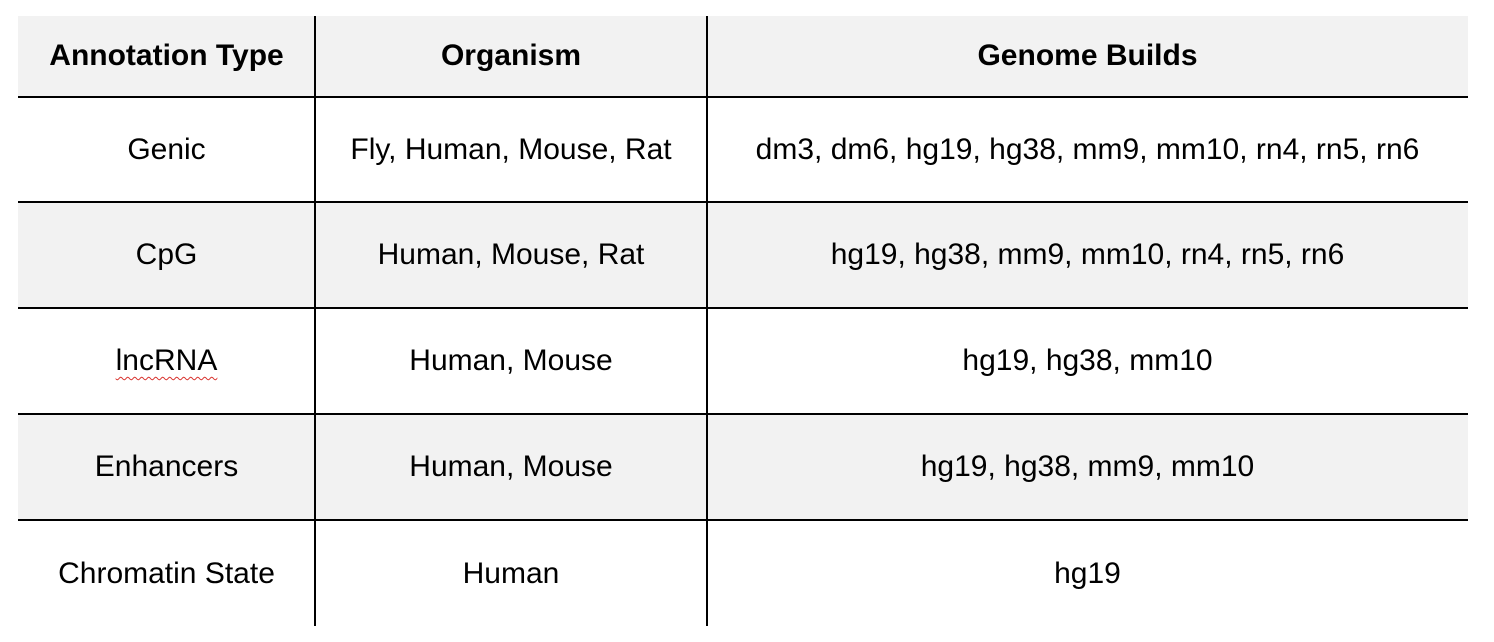 This screenshot has width=1494, height=642. Describe the element at coordinates (743, 97) in the screenshot. I see `header-divider` at that location.